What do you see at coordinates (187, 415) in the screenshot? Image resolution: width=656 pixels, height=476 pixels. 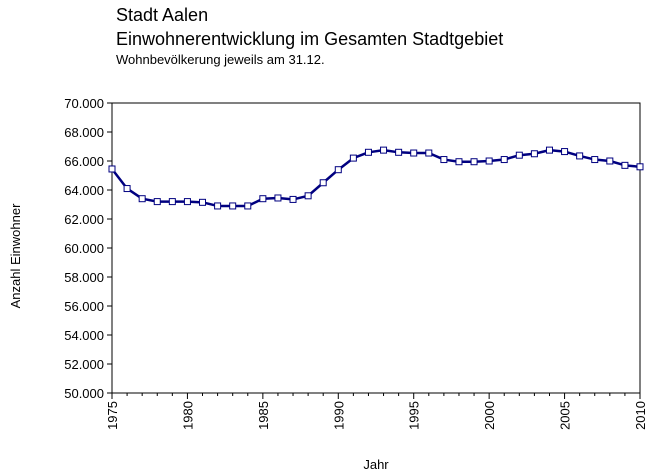 I see `x-tick-label: 1980` at bounding box center [187, 415].